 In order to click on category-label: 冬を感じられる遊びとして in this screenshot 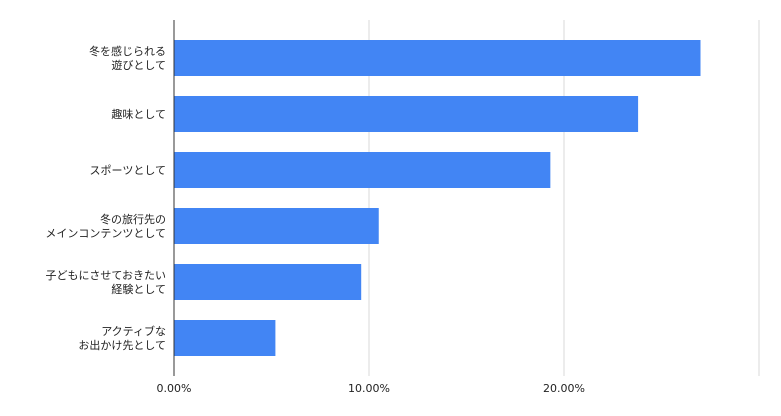, I will do `click(127, 58)`.